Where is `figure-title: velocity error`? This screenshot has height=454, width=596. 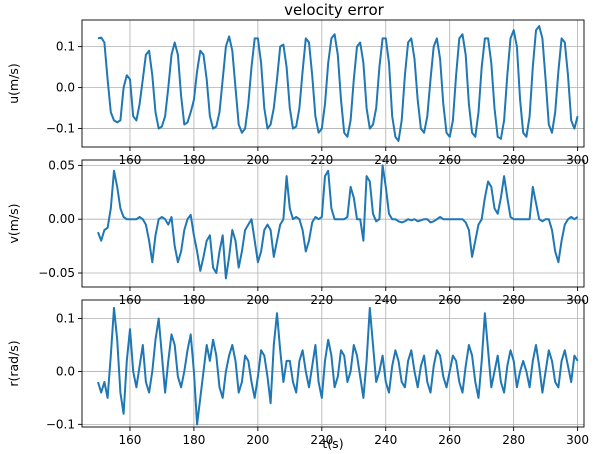 figure-title: velocity error is located at coordinates (334, 10).